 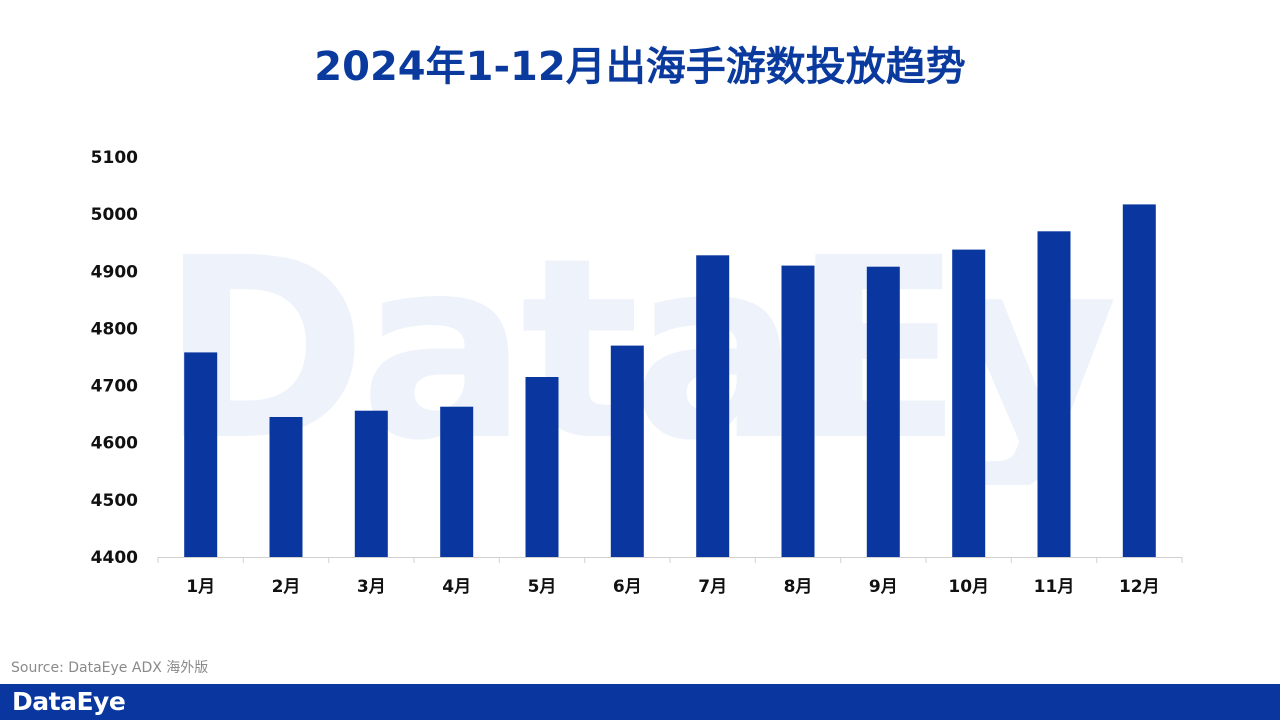 What do you see at coordinates (200, 587) in the screenshot?
I see `x-tick-label: 1月` at bounding box center [200, 587].